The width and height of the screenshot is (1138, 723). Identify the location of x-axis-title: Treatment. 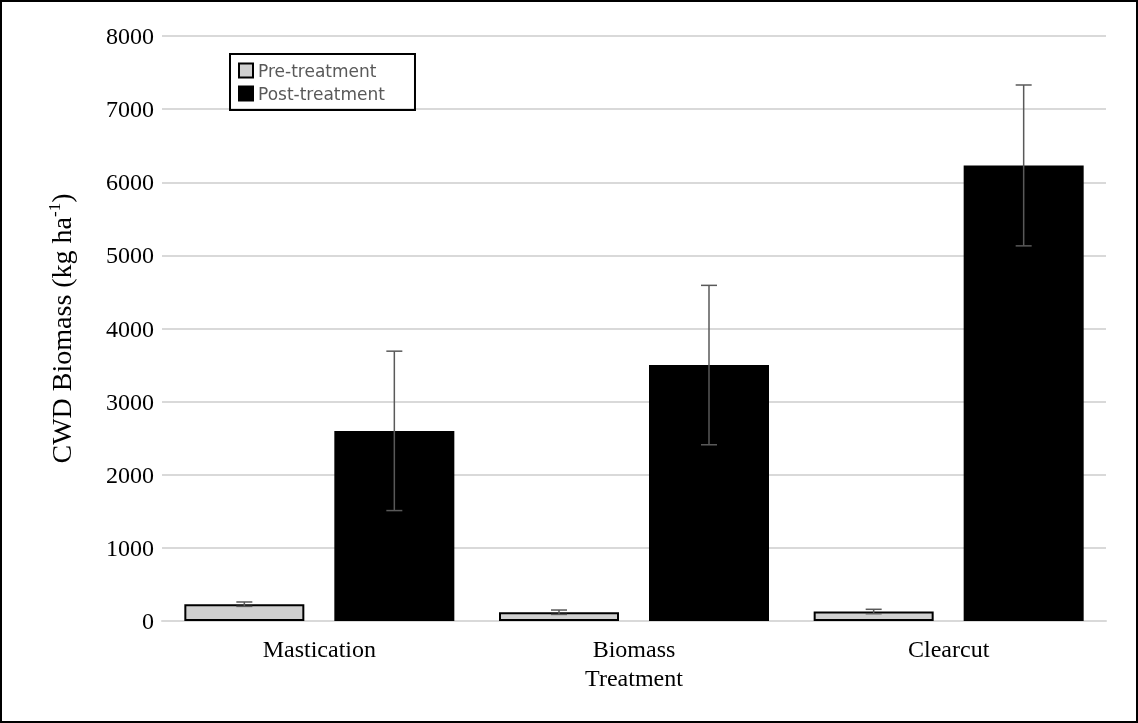
(634, 677).